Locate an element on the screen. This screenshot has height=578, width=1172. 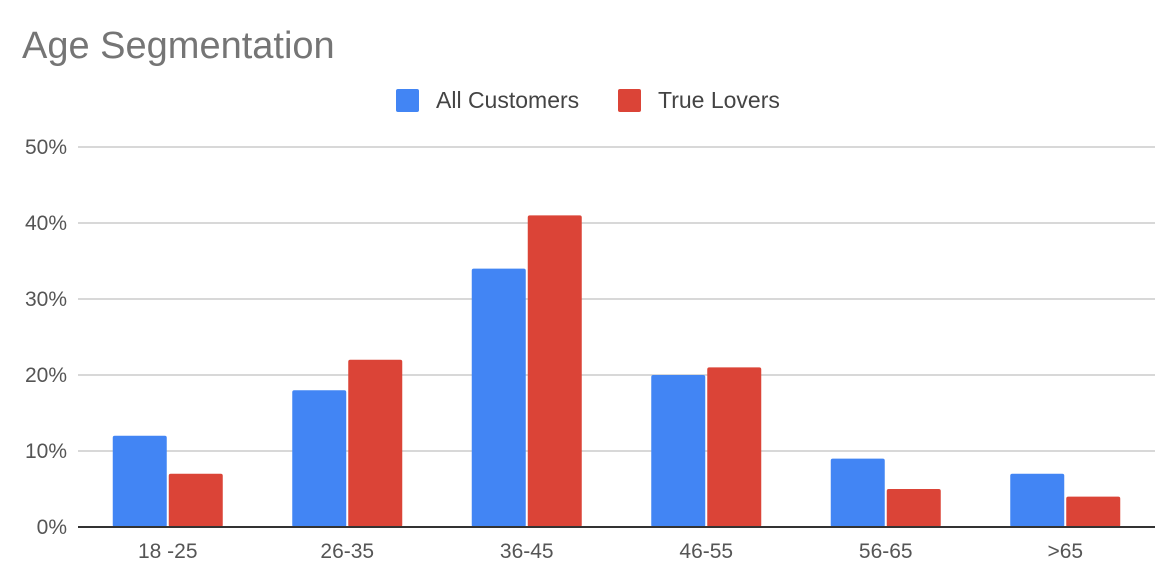
legend-swatch-true-lovers is located at coordinates (629, 100).